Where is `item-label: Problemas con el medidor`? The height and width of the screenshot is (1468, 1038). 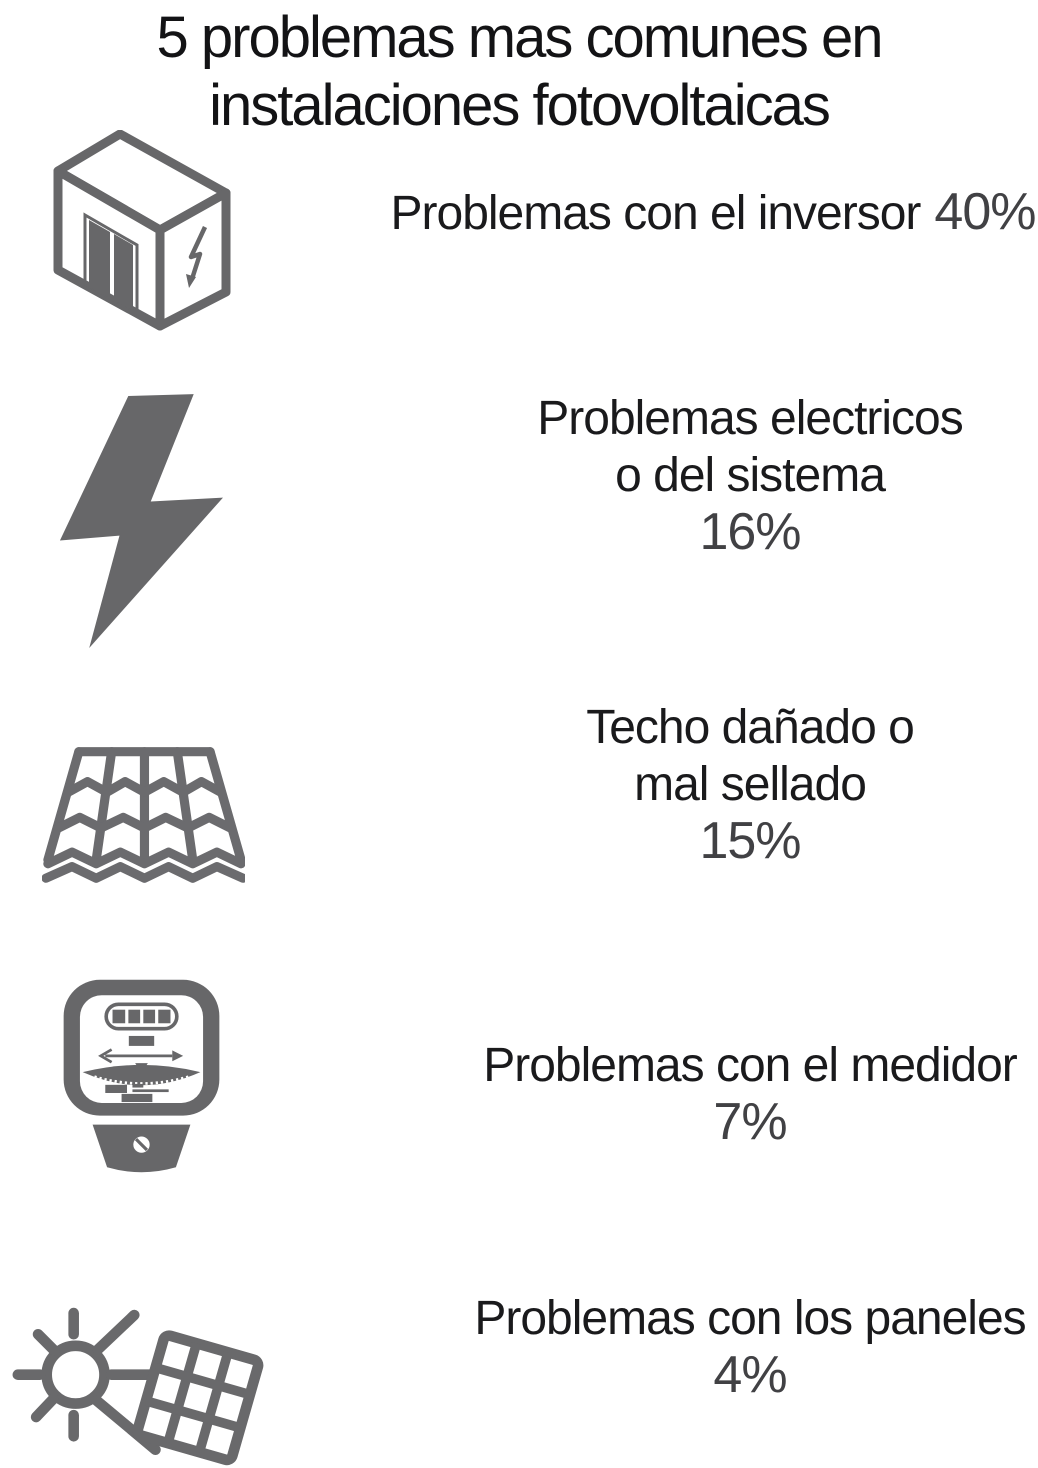
item-label: Problemas con el medidor is located at coordinates (750, 1065).